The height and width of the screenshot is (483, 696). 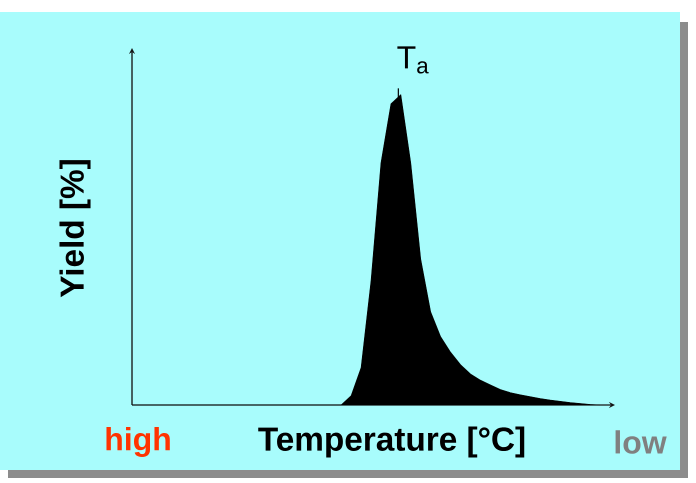 What do you see at coordinates (391, 442) in the screenshot?
I see `x-axis-title: Temperature [°C]` at bounding box center [391, 442].